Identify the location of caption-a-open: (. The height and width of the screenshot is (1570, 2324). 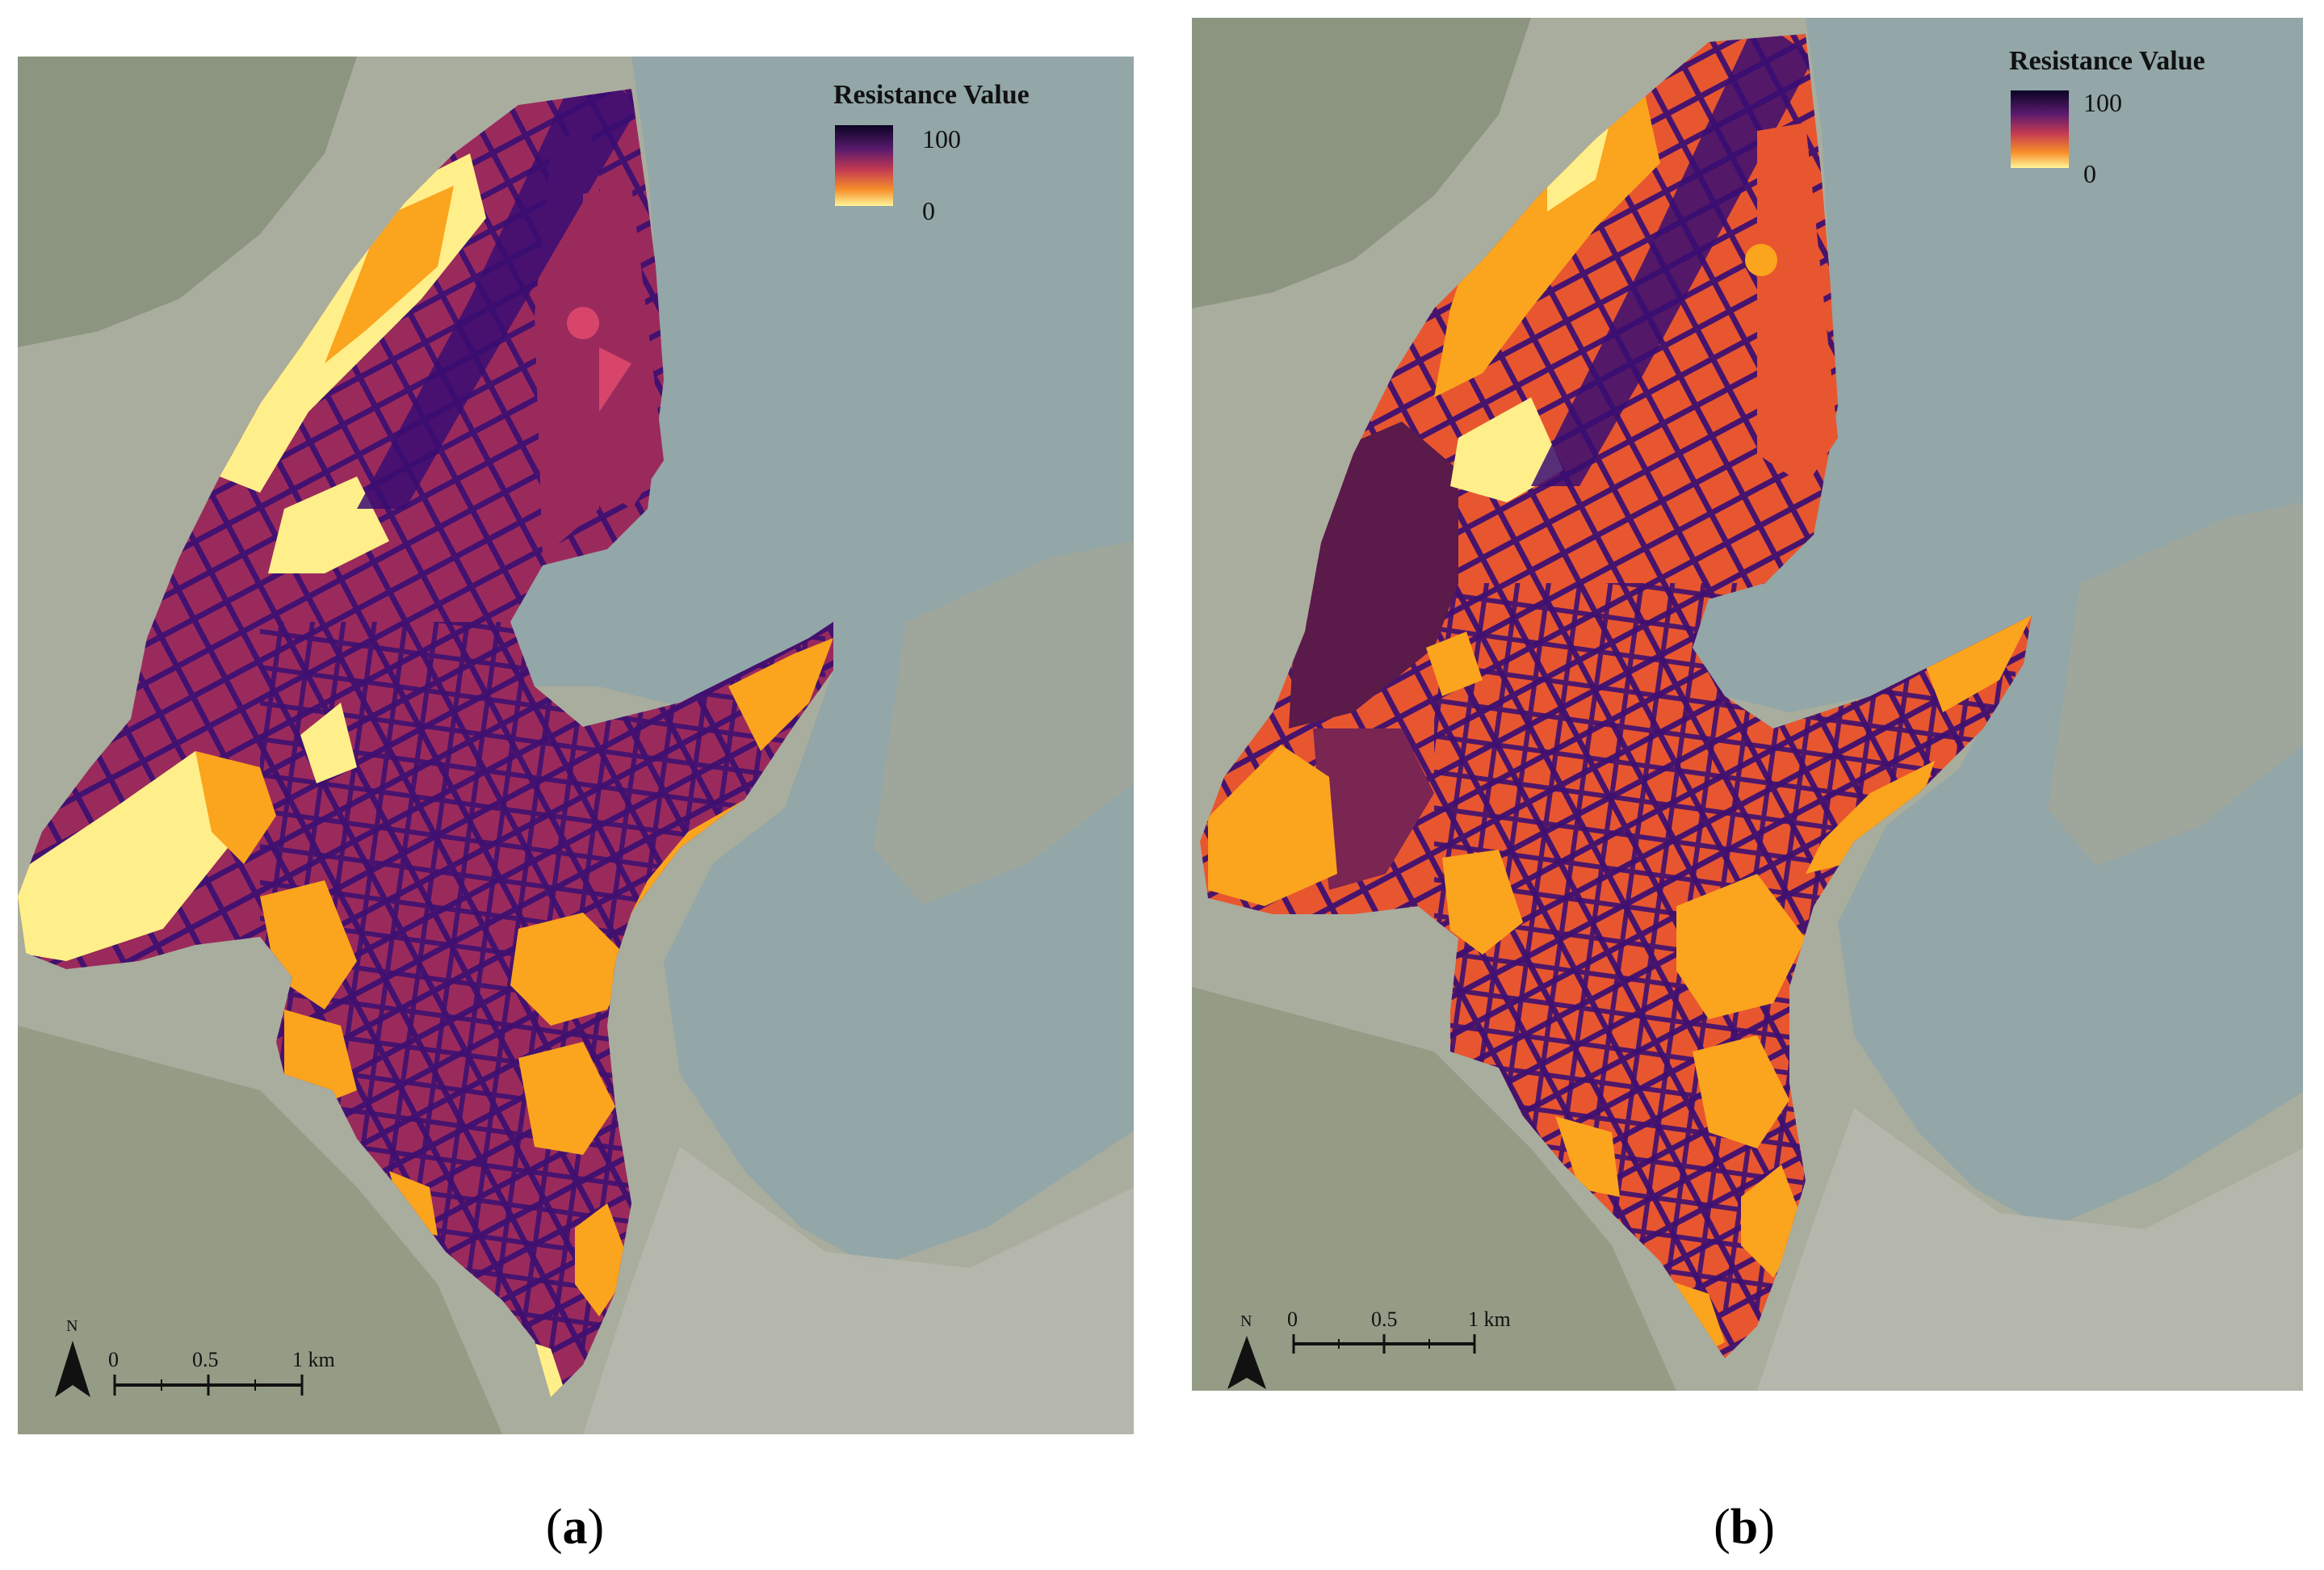
(554, 1527).